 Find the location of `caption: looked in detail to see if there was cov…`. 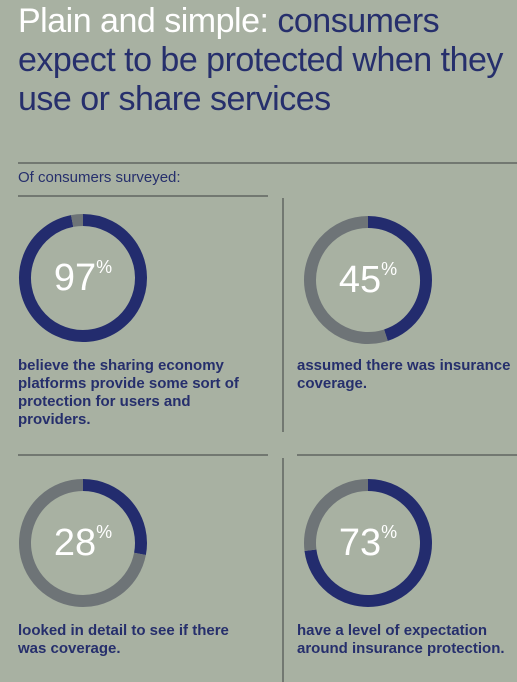

caption: looked in detail to see if there was cov… is located at coordinates (123, 639).